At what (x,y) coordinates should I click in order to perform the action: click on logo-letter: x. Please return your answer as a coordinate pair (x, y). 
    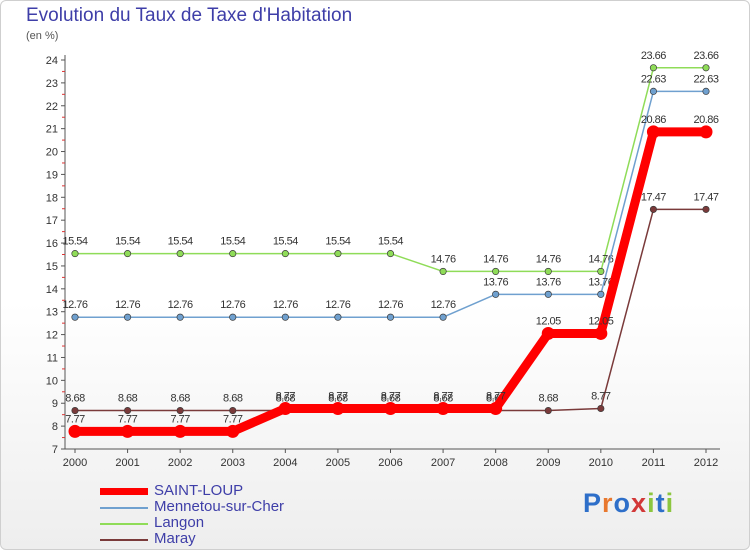
    Looking at the image, I should click on (639, 503).